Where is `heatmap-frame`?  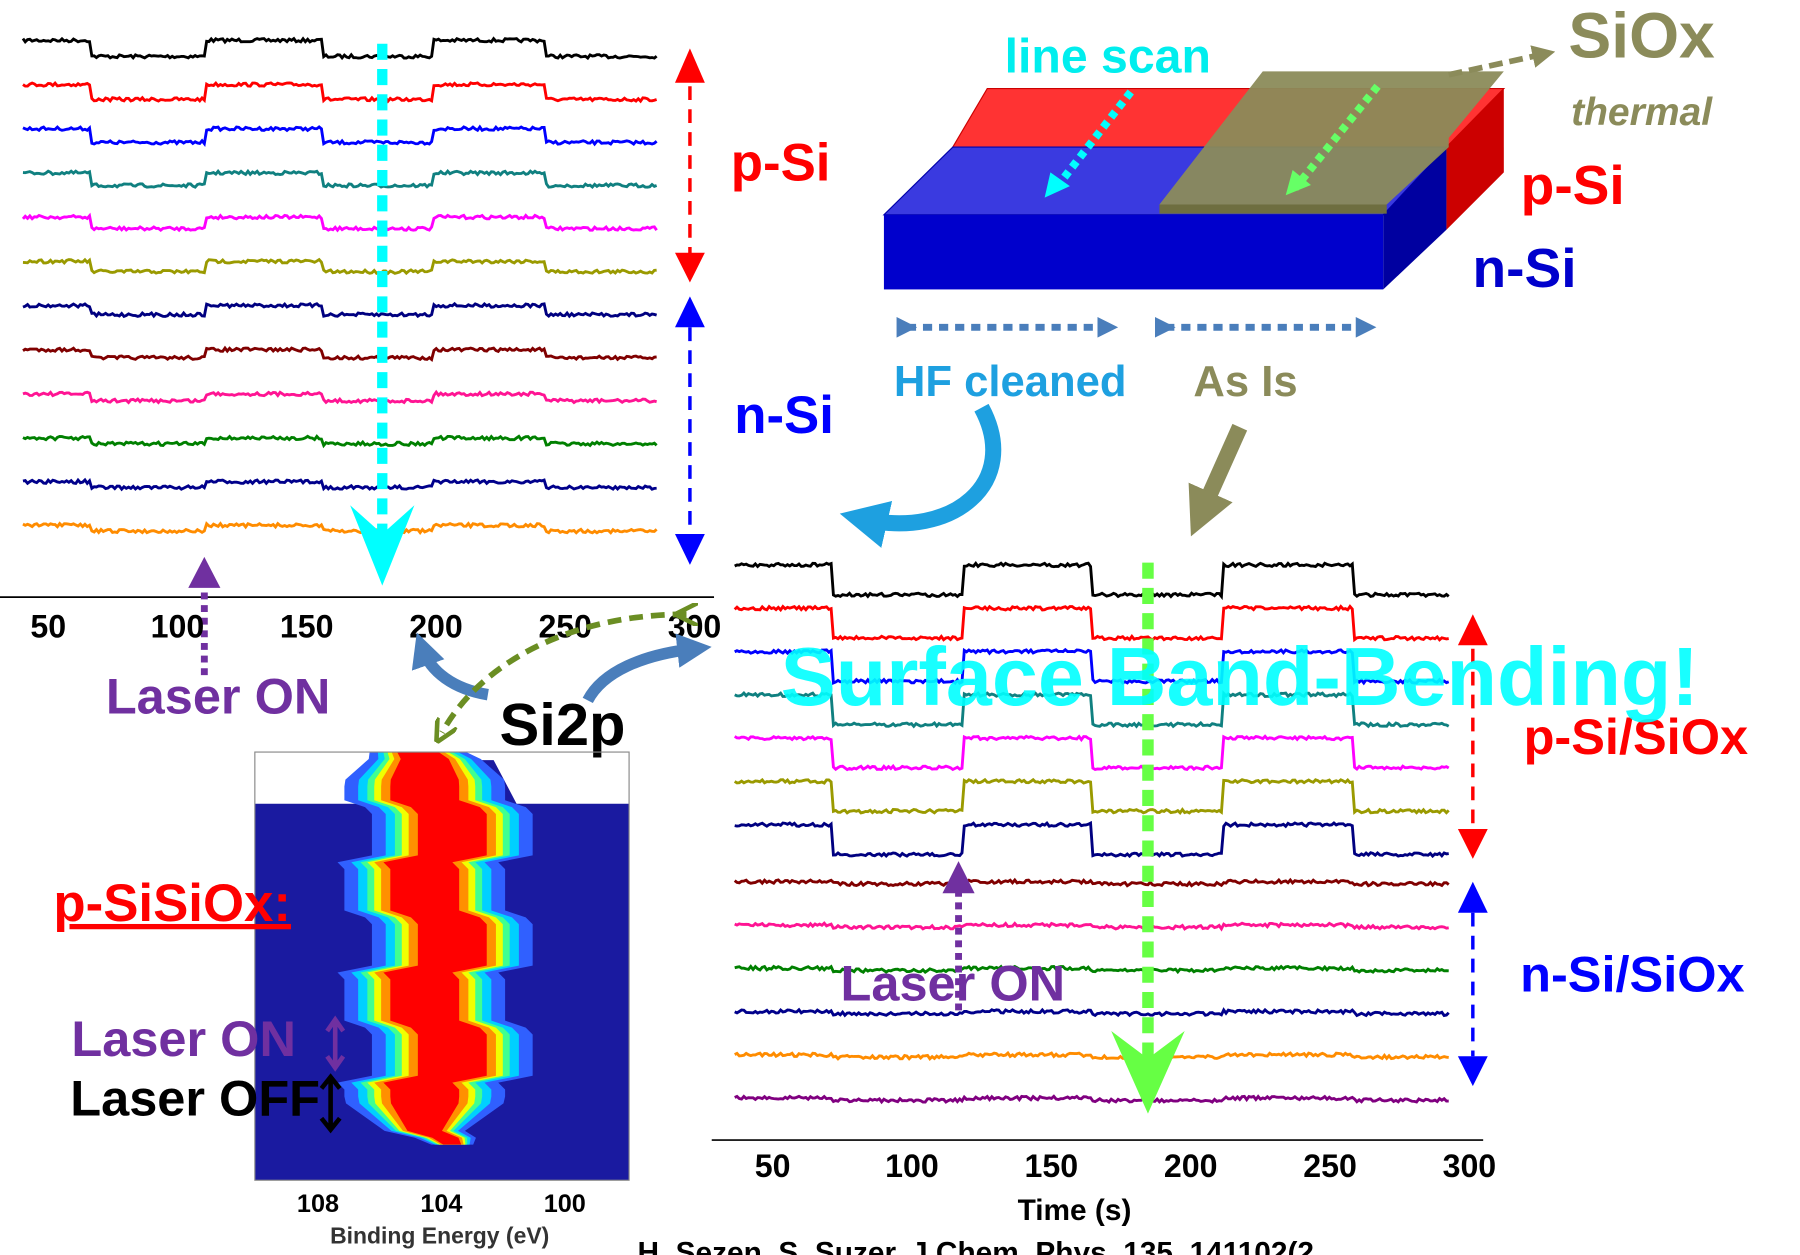 heatmap-frame is located at coordinates (442, 966).